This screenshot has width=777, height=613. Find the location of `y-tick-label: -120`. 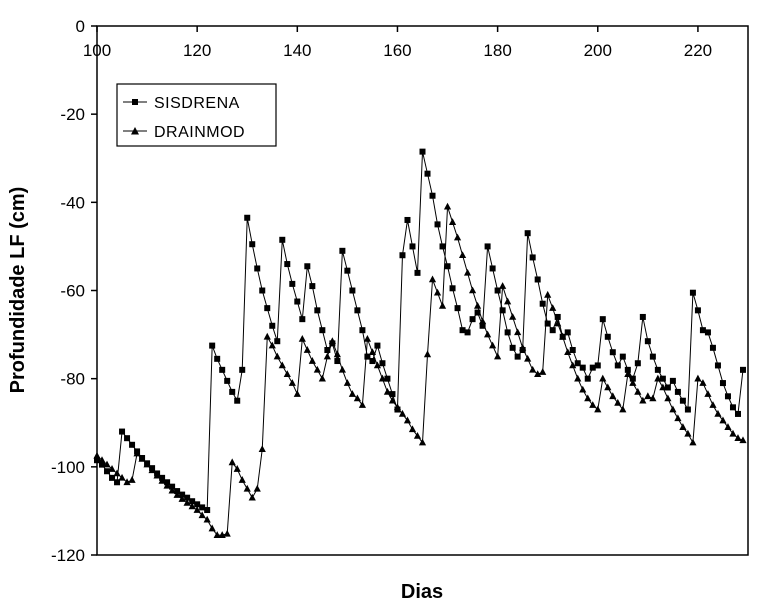

y-tick-label: -120 is located at coordinates (68, 555).